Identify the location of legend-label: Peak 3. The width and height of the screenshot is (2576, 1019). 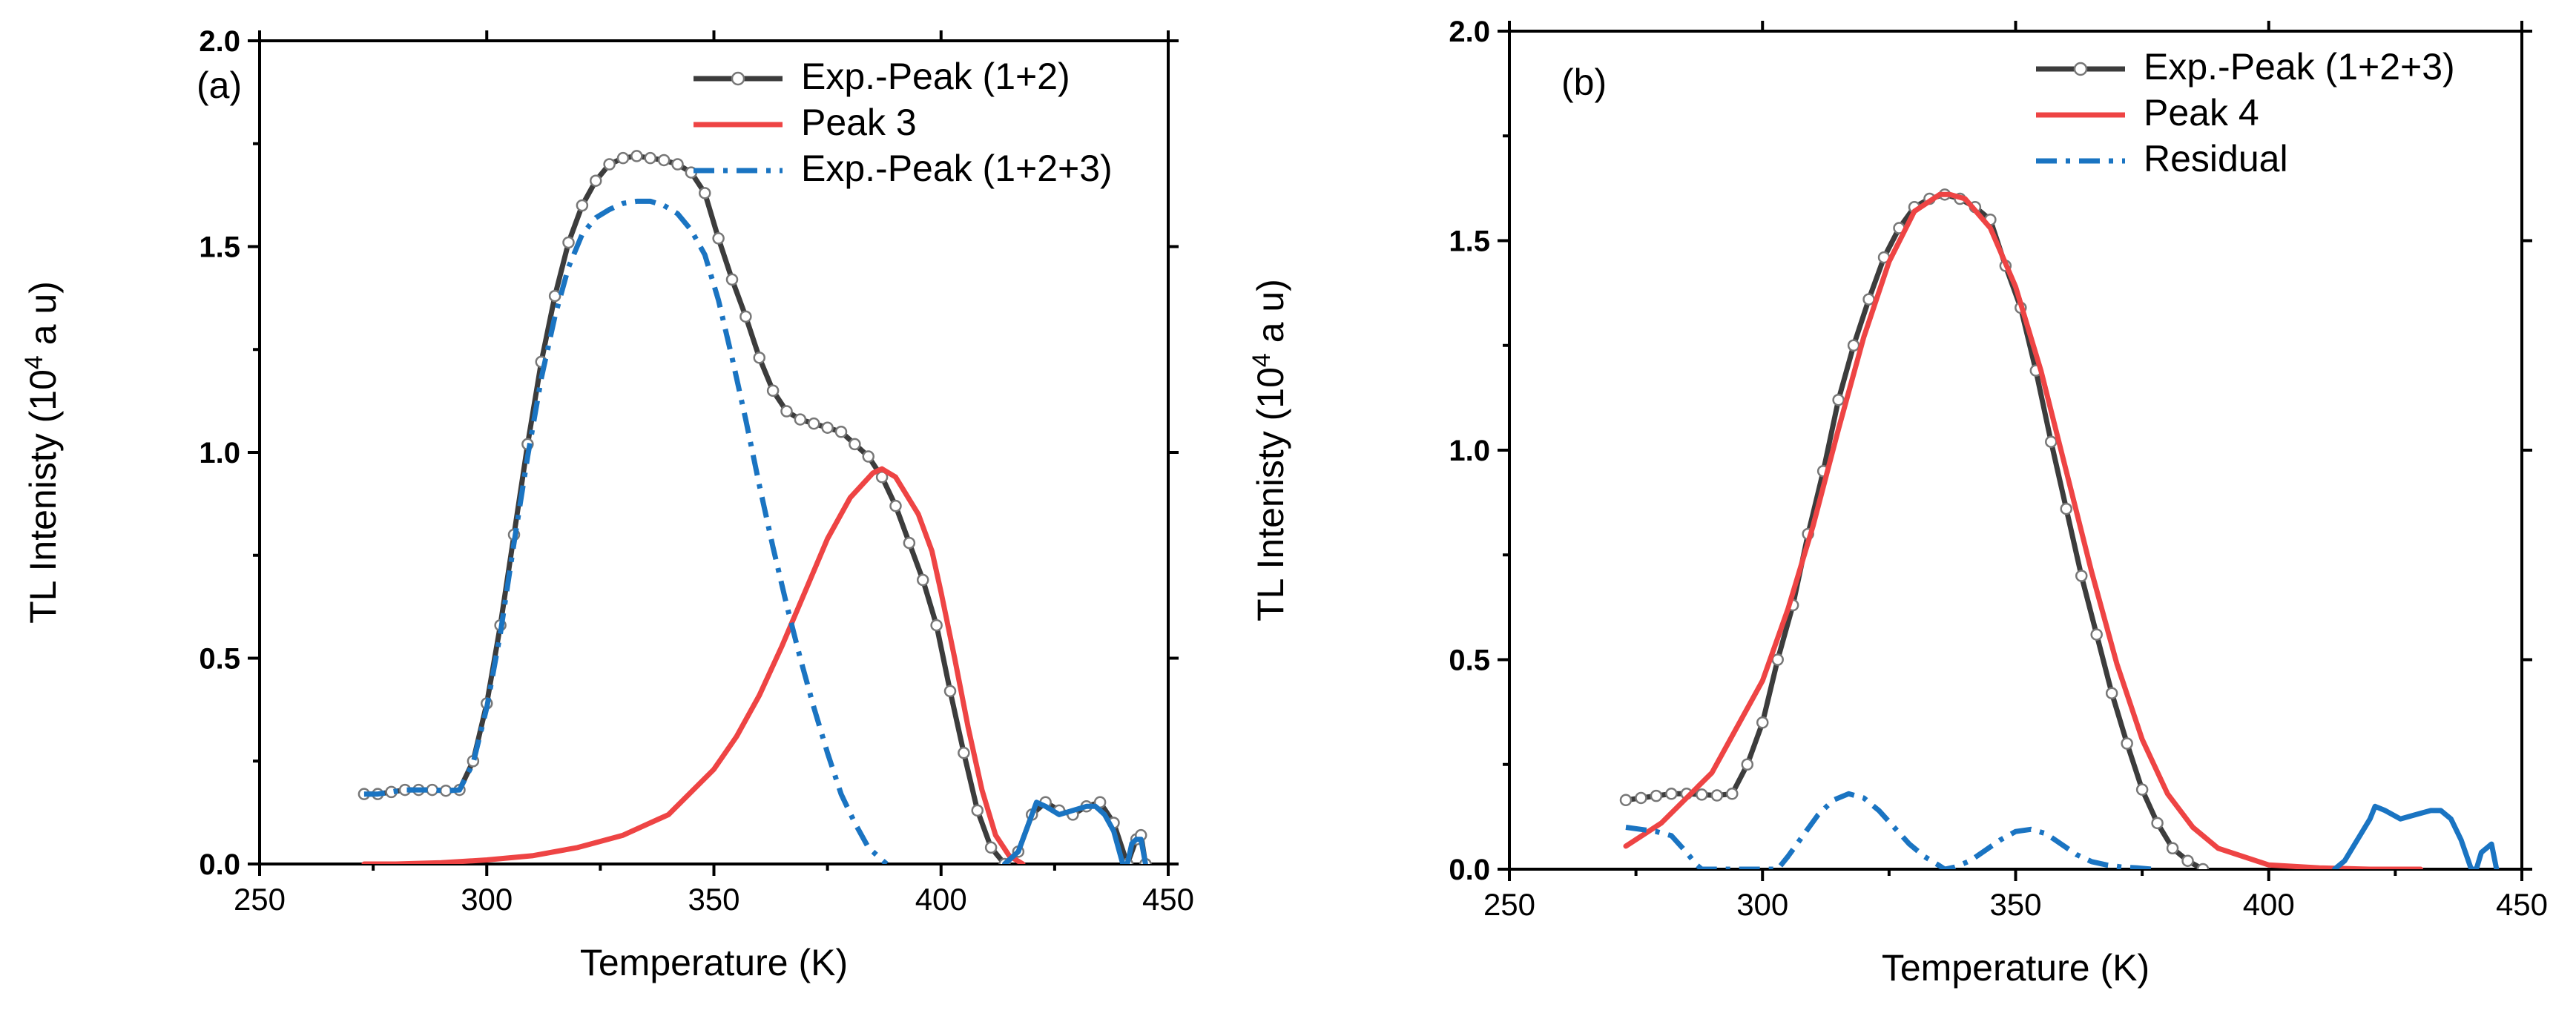
(859, 123).